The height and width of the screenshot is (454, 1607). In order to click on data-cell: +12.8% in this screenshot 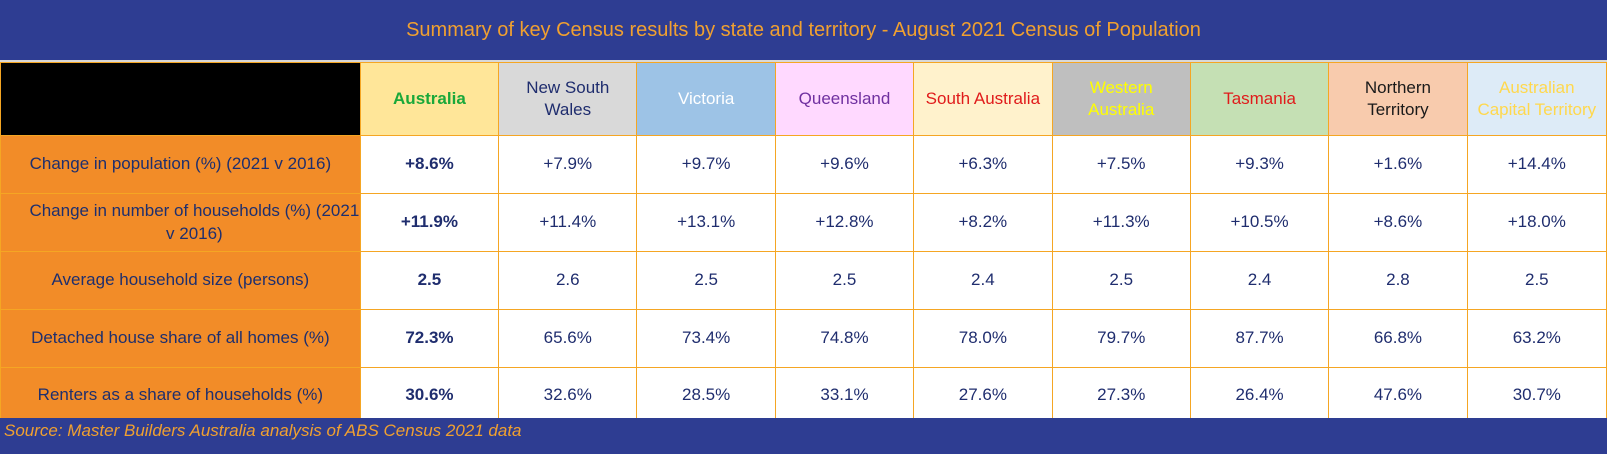, I will do `click(844, 222)`.